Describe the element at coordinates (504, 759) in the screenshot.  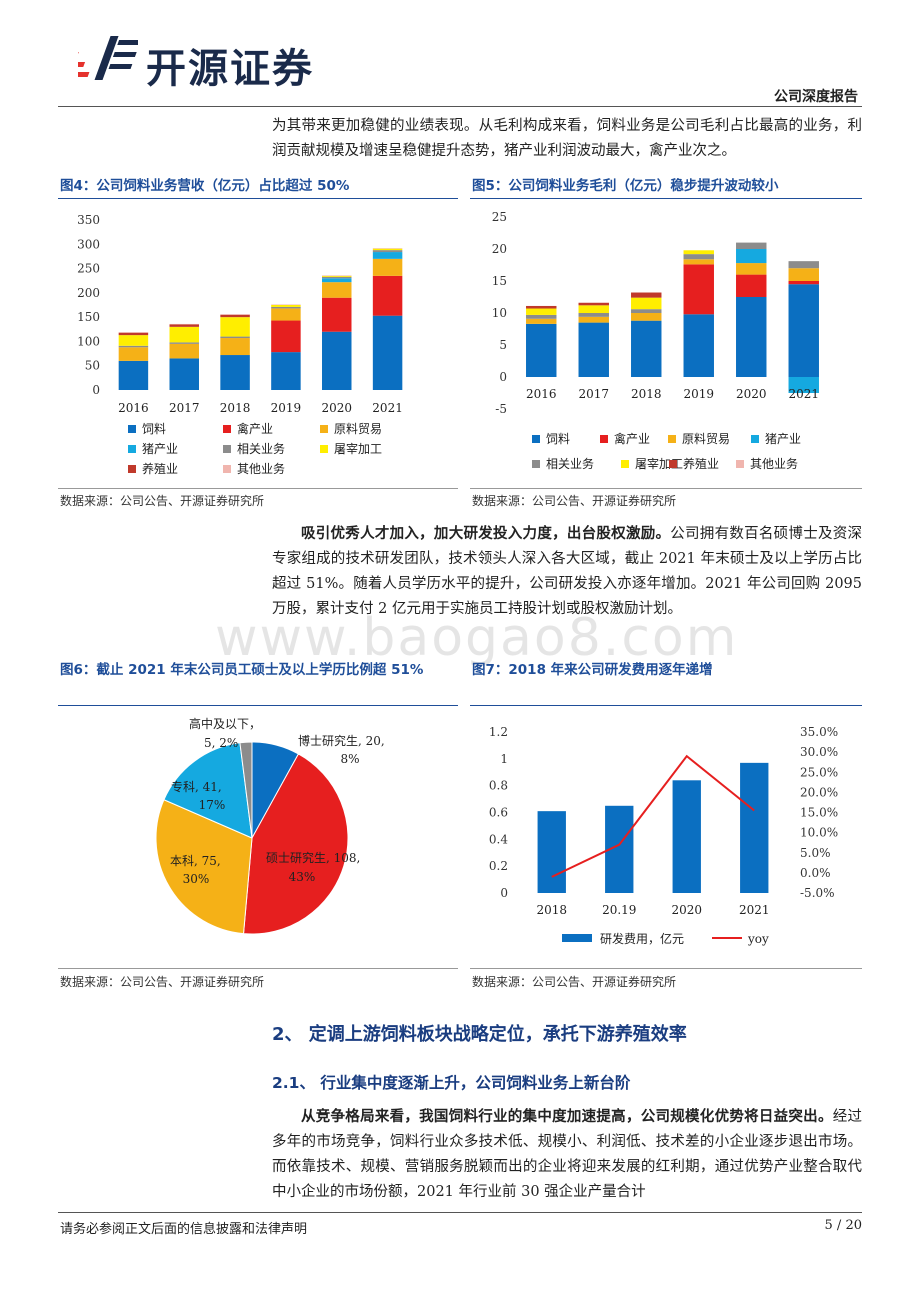
I see `y-tick-label: 1` at that location.